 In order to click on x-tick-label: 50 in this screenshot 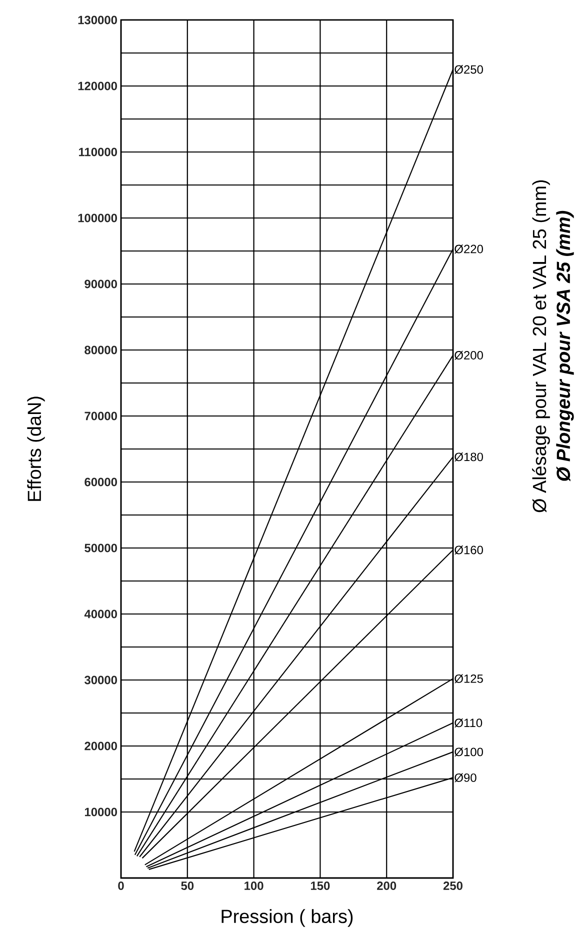, I will do `click(187, 886)`.